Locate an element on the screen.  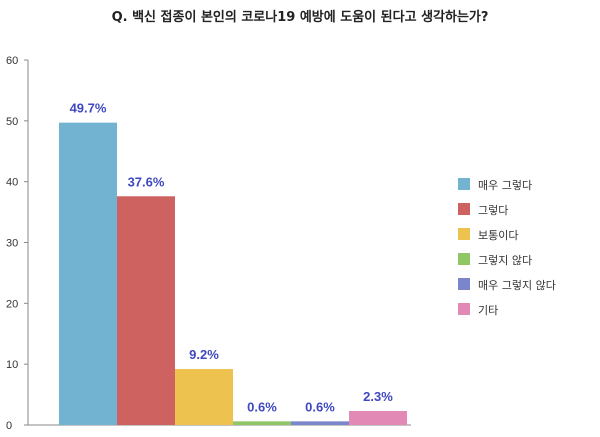
y-tick-label: 30 is located at coordinates (12, 244).